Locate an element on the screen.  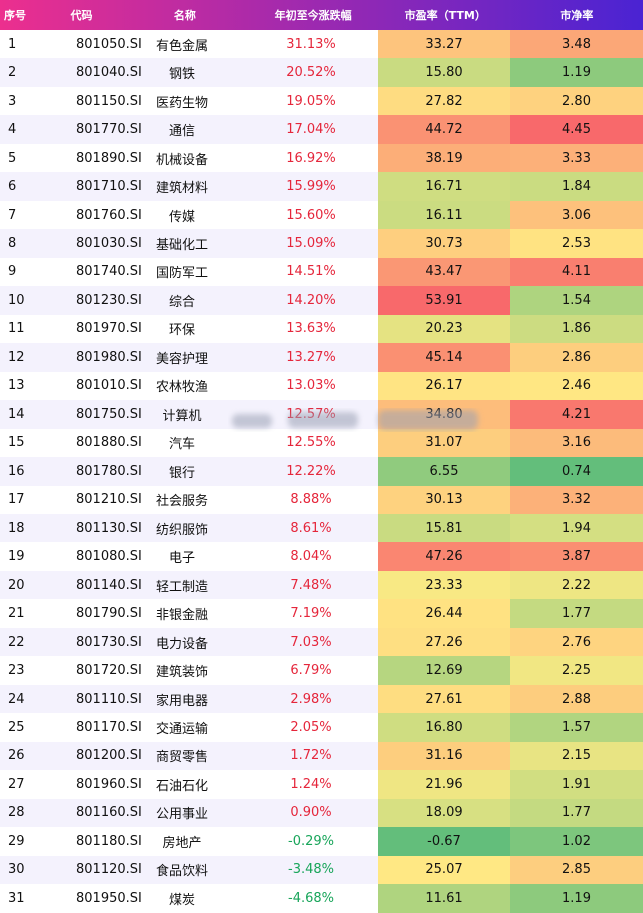
row-pb: 1.19 is located at coordinates (576, 898).